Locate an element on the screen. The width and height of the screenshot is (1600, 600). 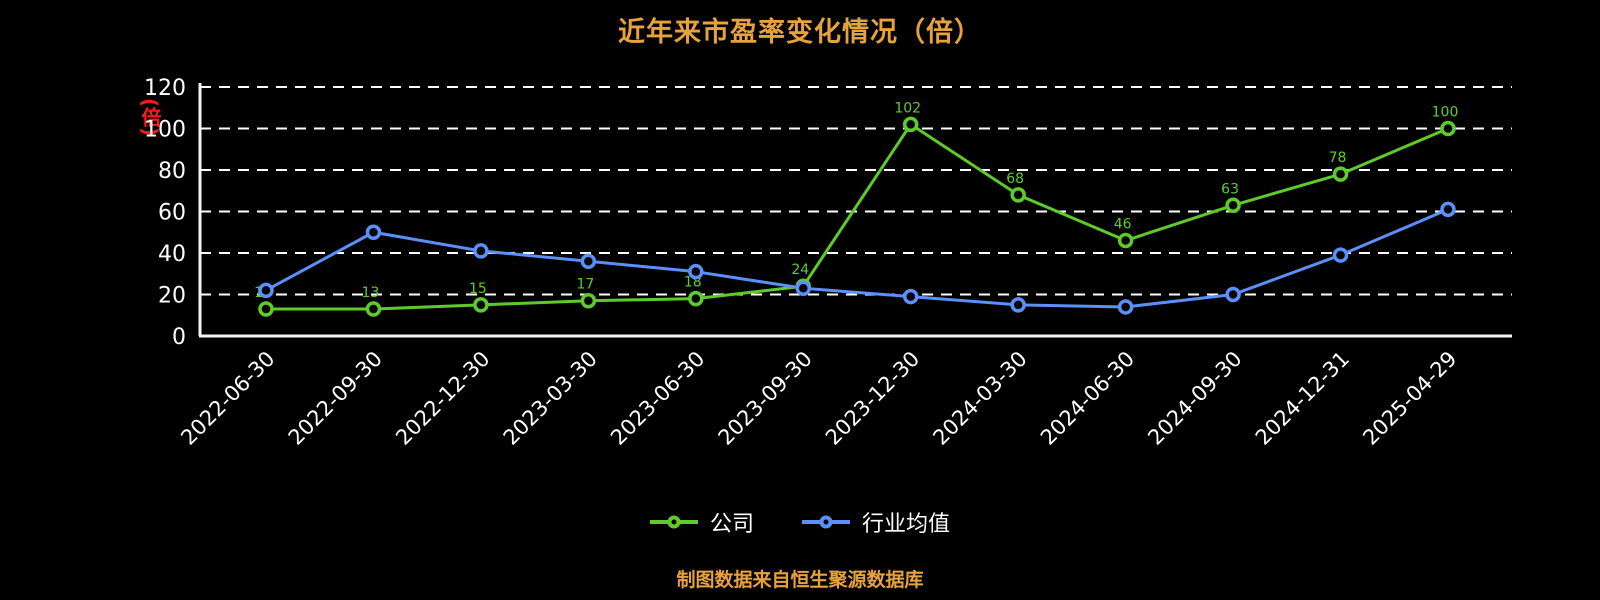
x-tick-label: 2023-06-30 is located at coordinates (657, 398).